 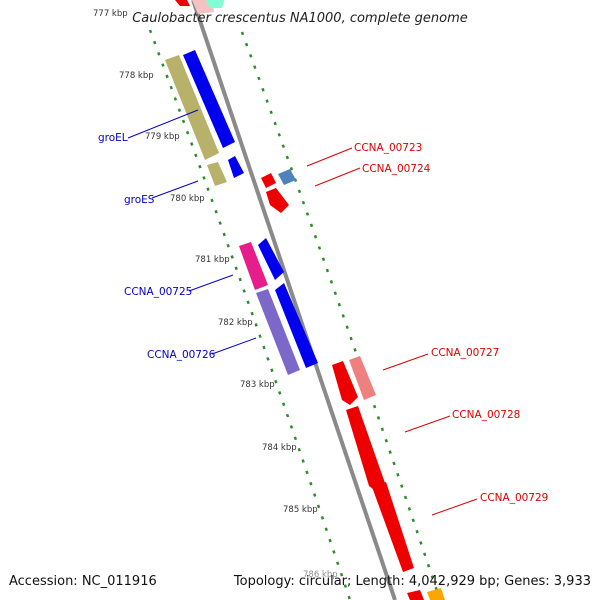 What do you see at coordinates (362, 378) in the screenshot?
I see `gene-CCNA_00727-product` at bounding box center [362, 378].